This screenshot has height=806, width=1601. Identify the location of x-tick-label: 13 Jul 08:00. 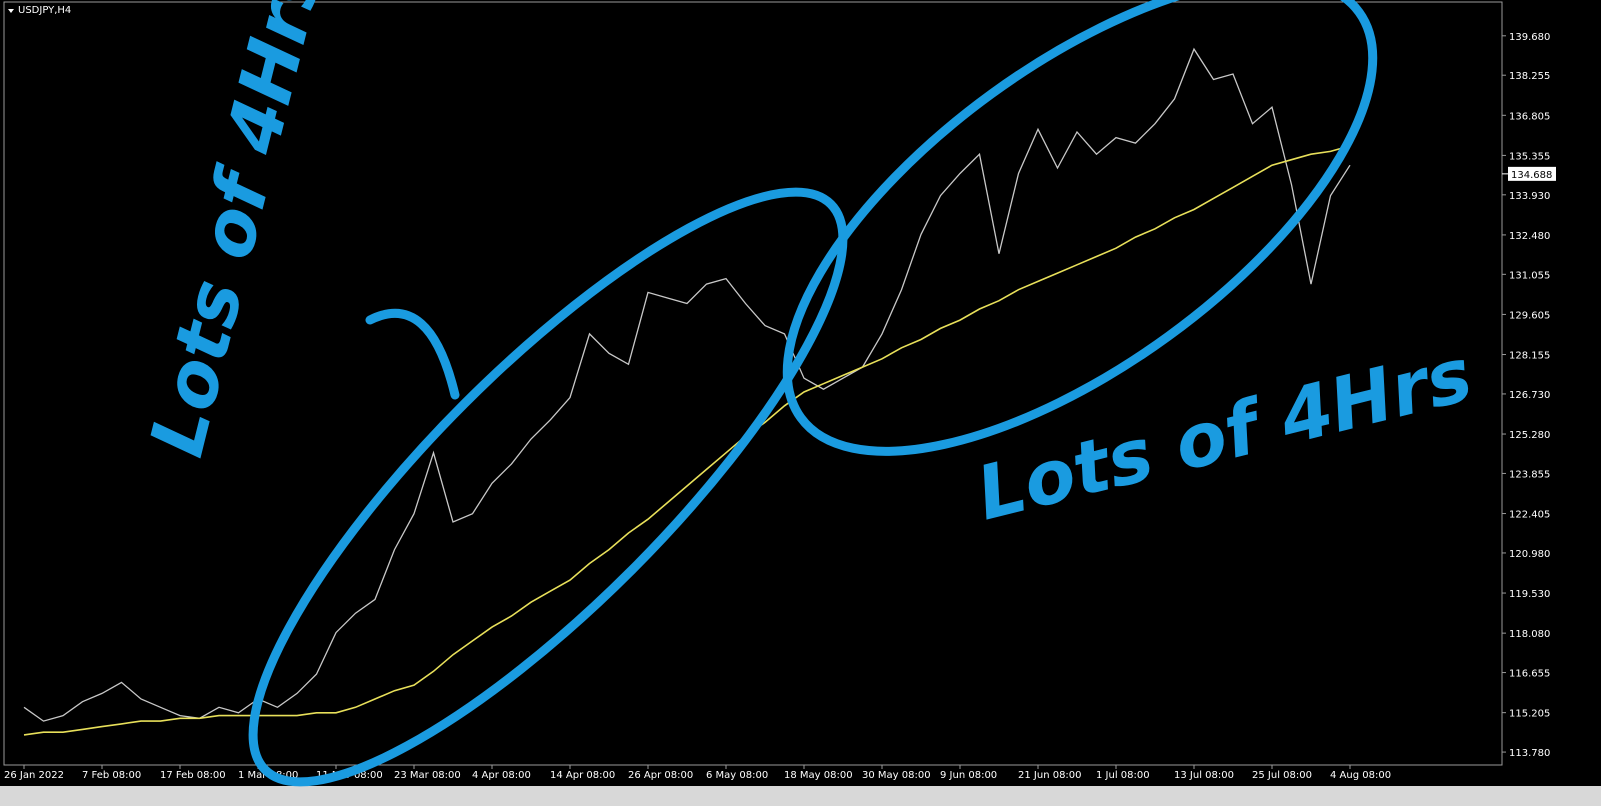
(1204, 775).